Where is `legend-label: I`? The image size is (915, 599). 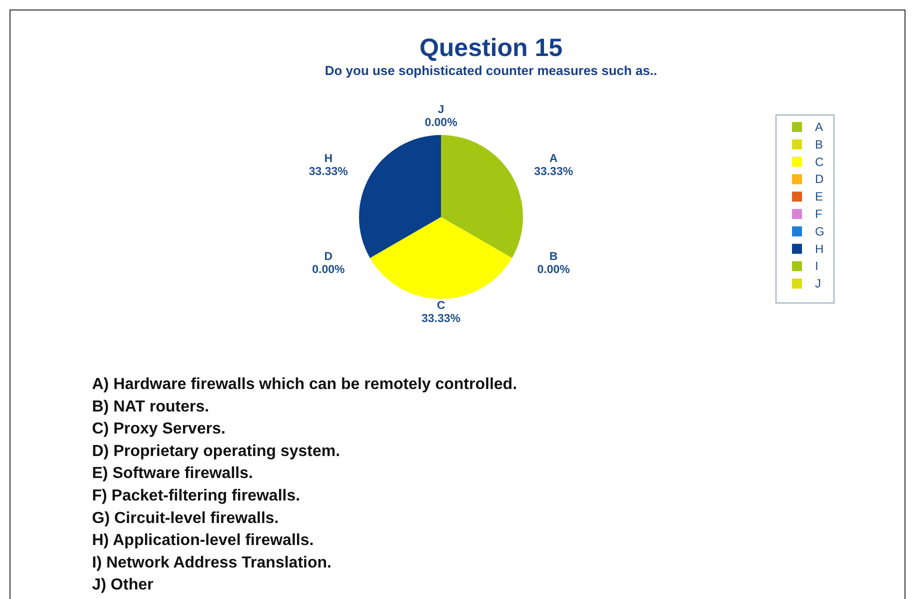 legend-label: I is located at coordinates (816, 266).